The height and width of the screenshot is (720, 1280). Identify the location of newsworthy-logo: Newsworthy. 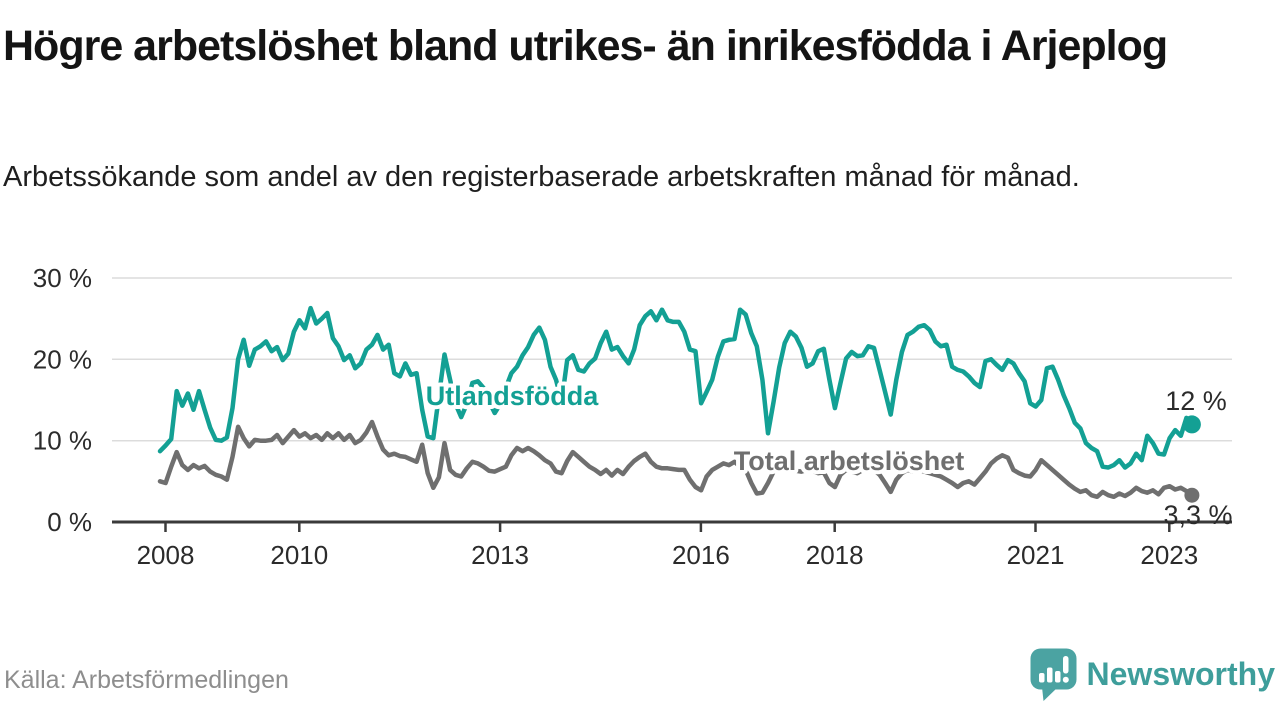
(1152, 674).